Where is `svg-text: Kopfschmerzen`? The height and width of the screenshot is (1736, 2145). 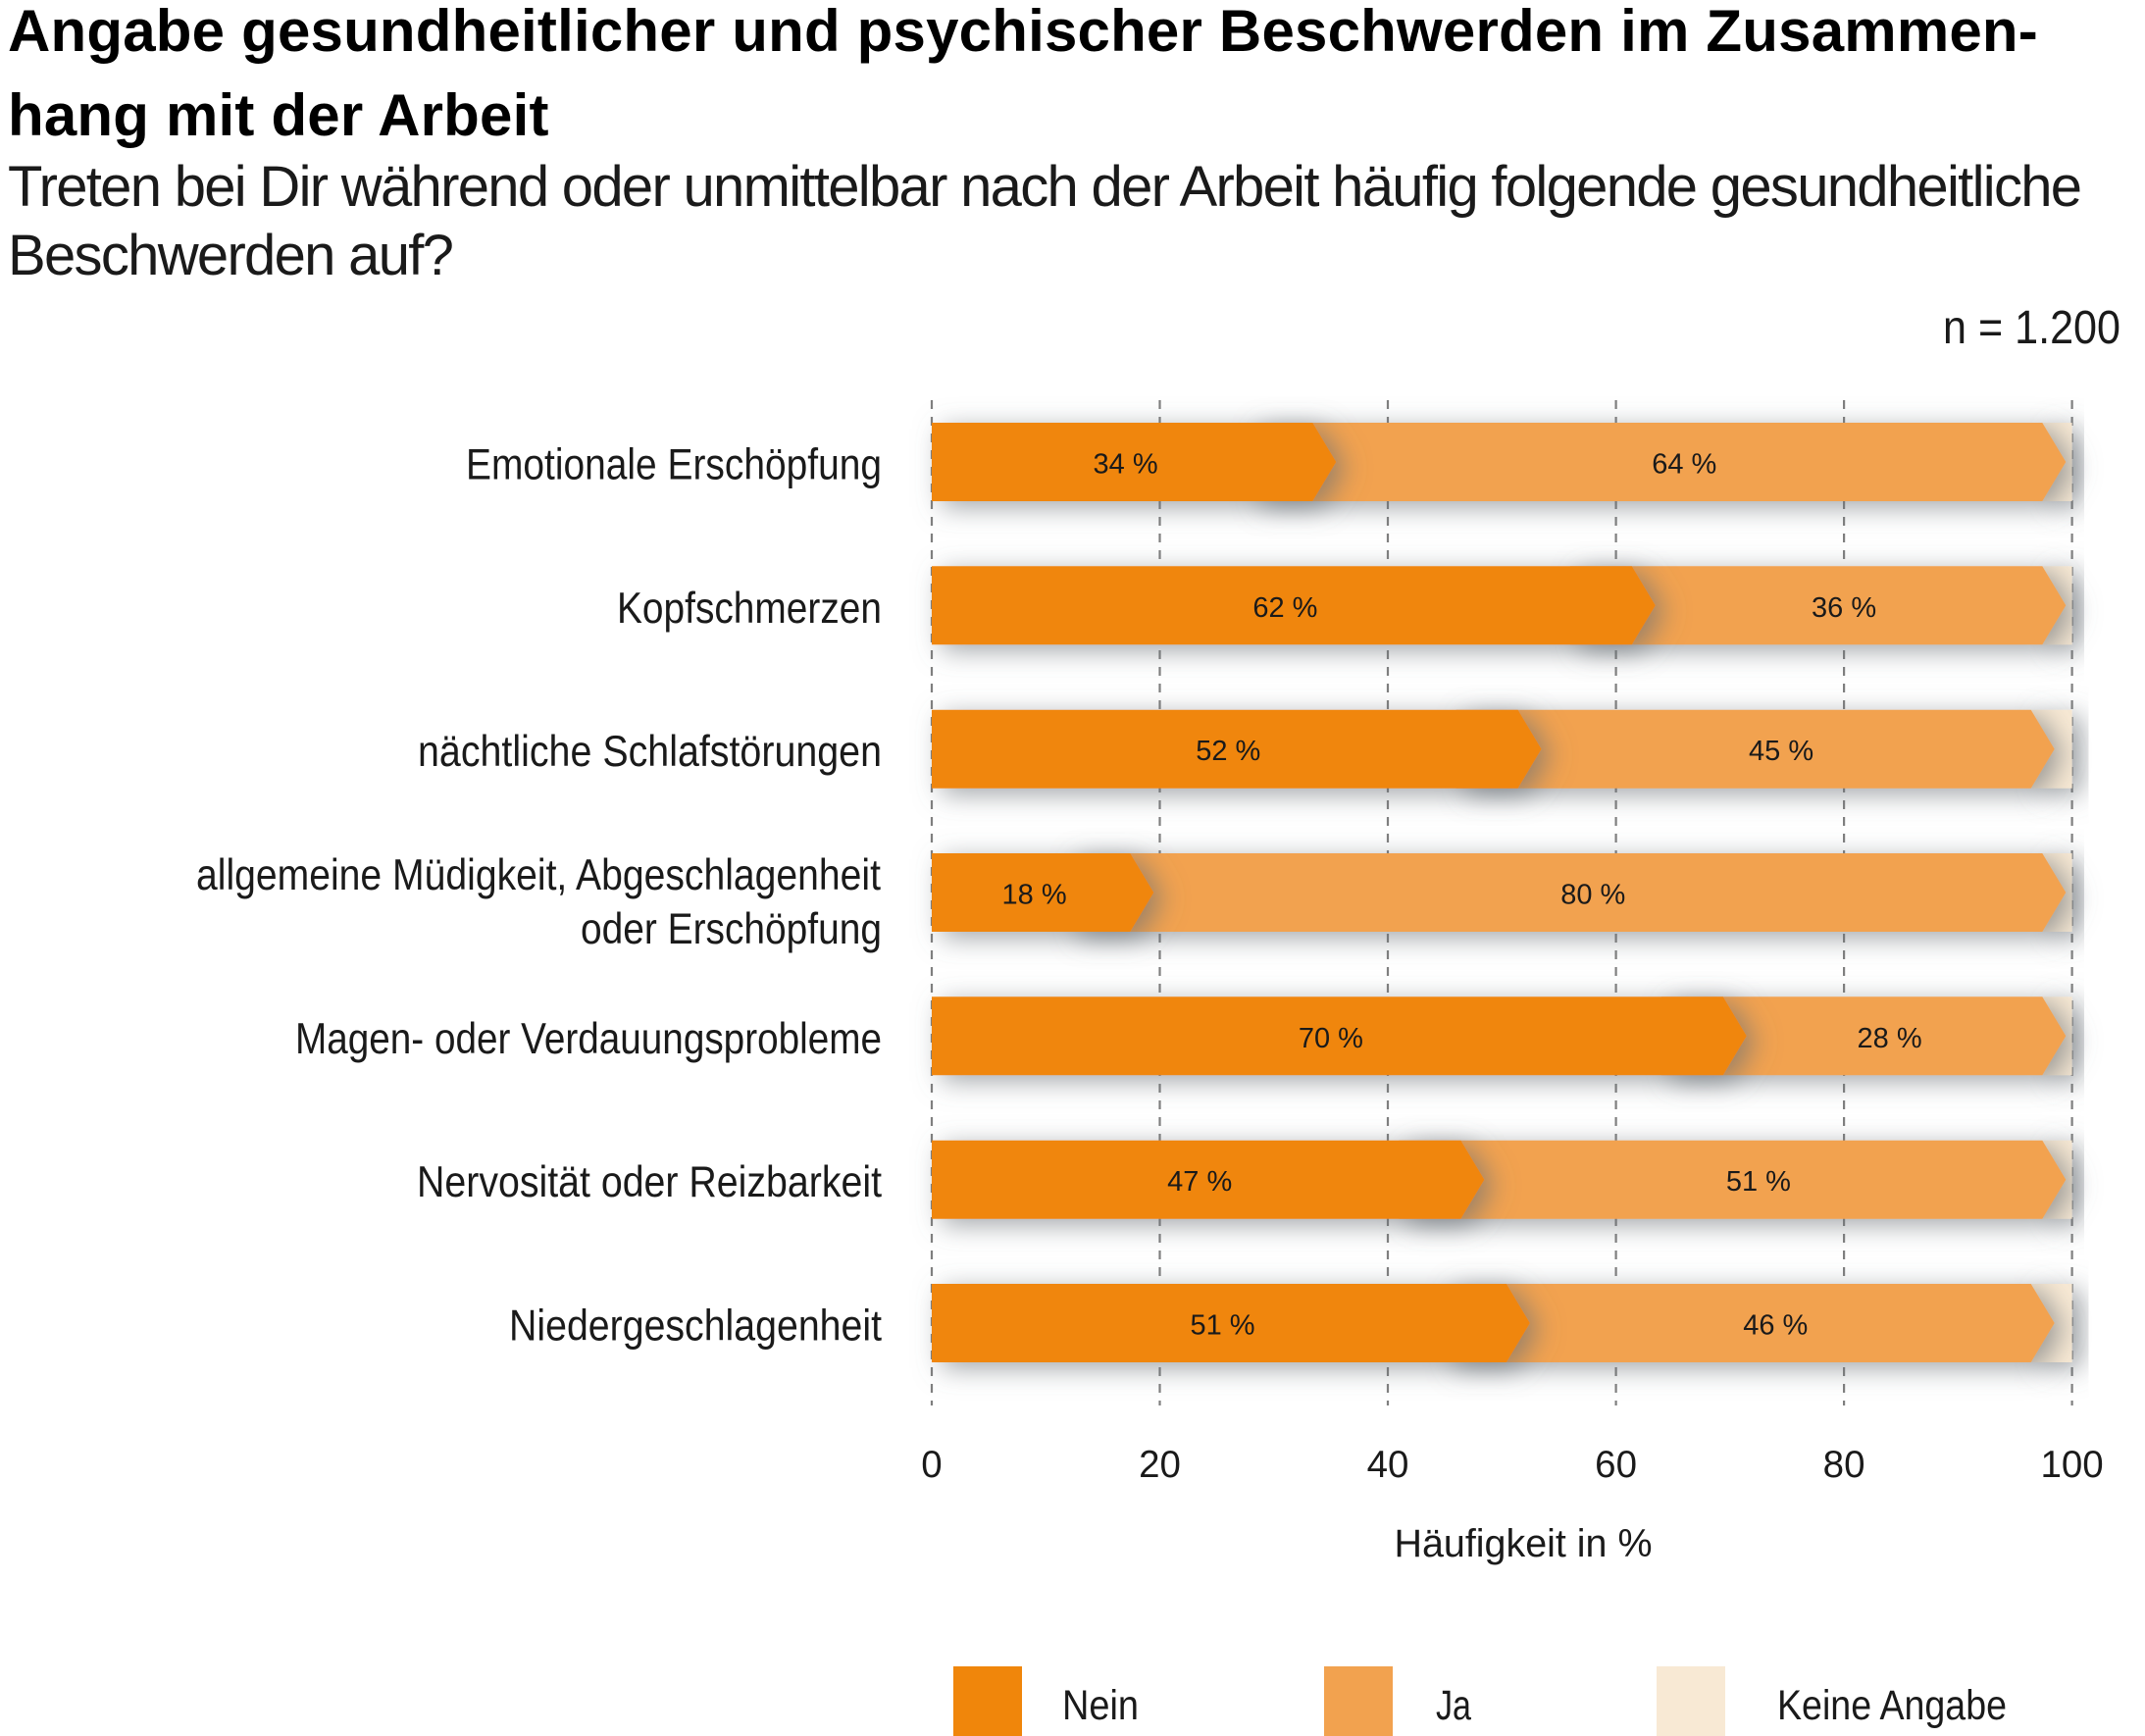 svg-text: Kopfschmerzen is located at coordinates (750, 609).